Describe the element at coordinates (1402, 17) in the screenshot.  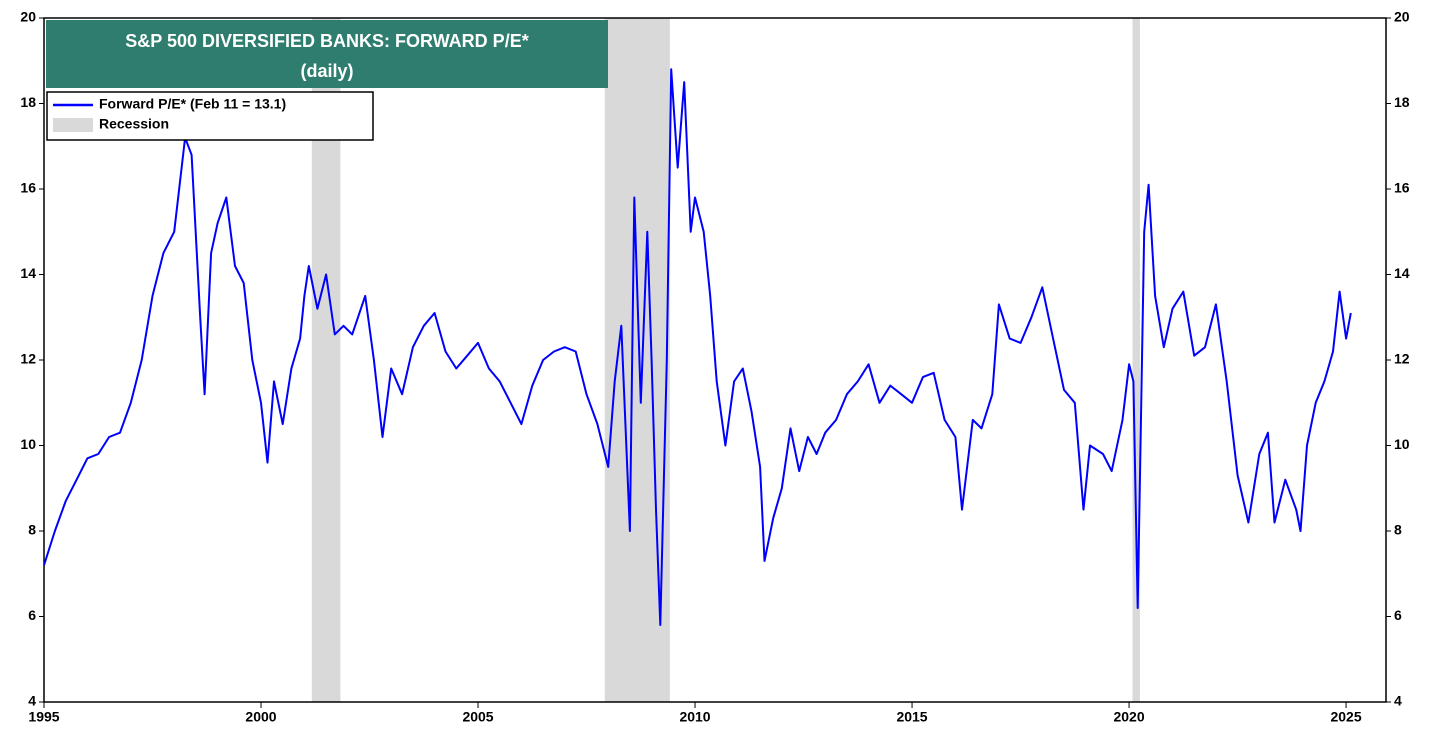
I see `y2-tick-label: 20` at that location.